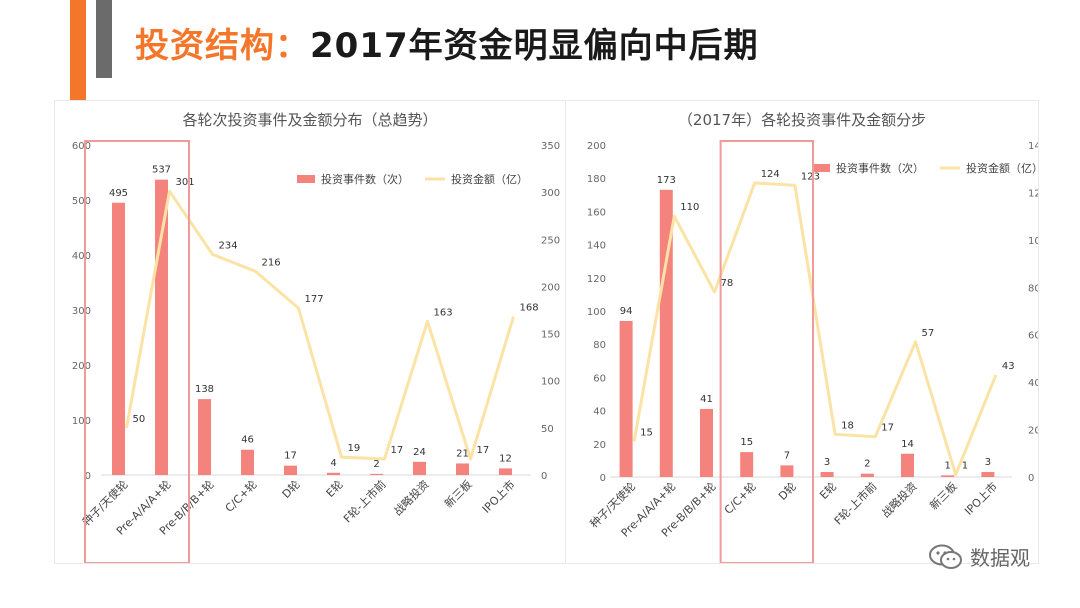  I want to click on y-right-tick-label: 40, so click(1033, 383).